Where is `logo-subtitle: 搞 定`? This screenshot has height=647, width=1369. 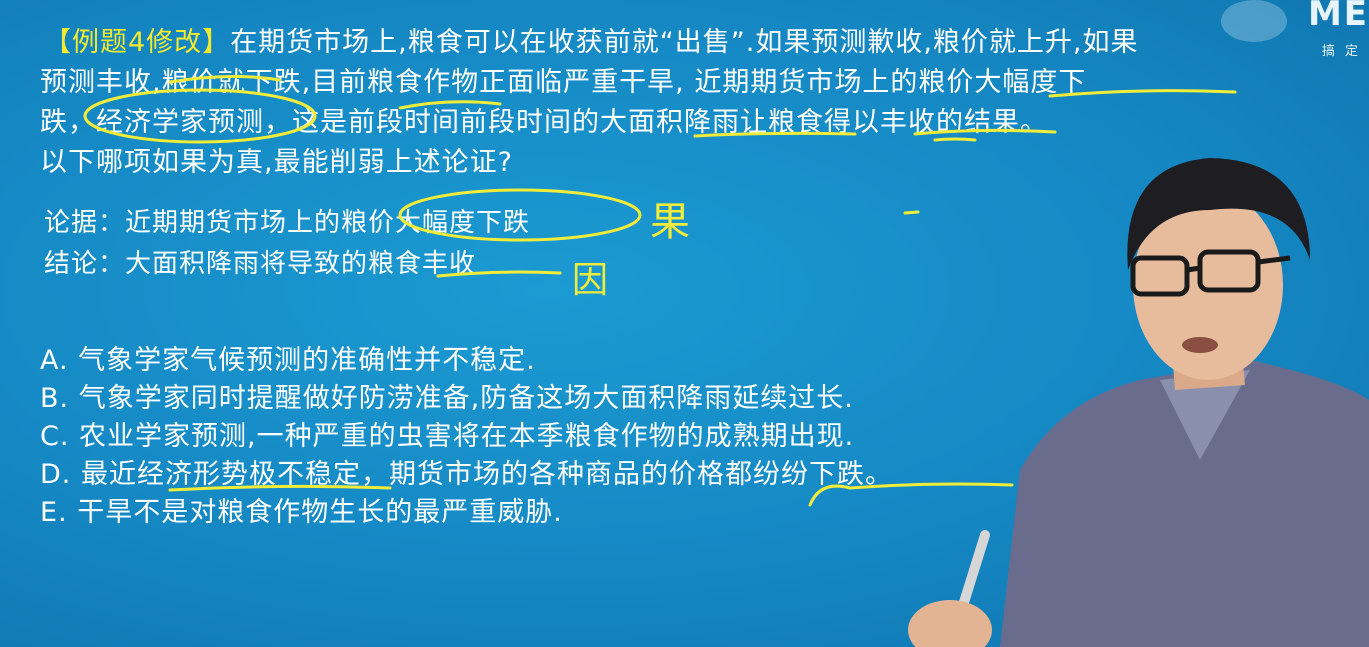
logo-subtitle: 搞 定 is located at coordinates (1341, 51).